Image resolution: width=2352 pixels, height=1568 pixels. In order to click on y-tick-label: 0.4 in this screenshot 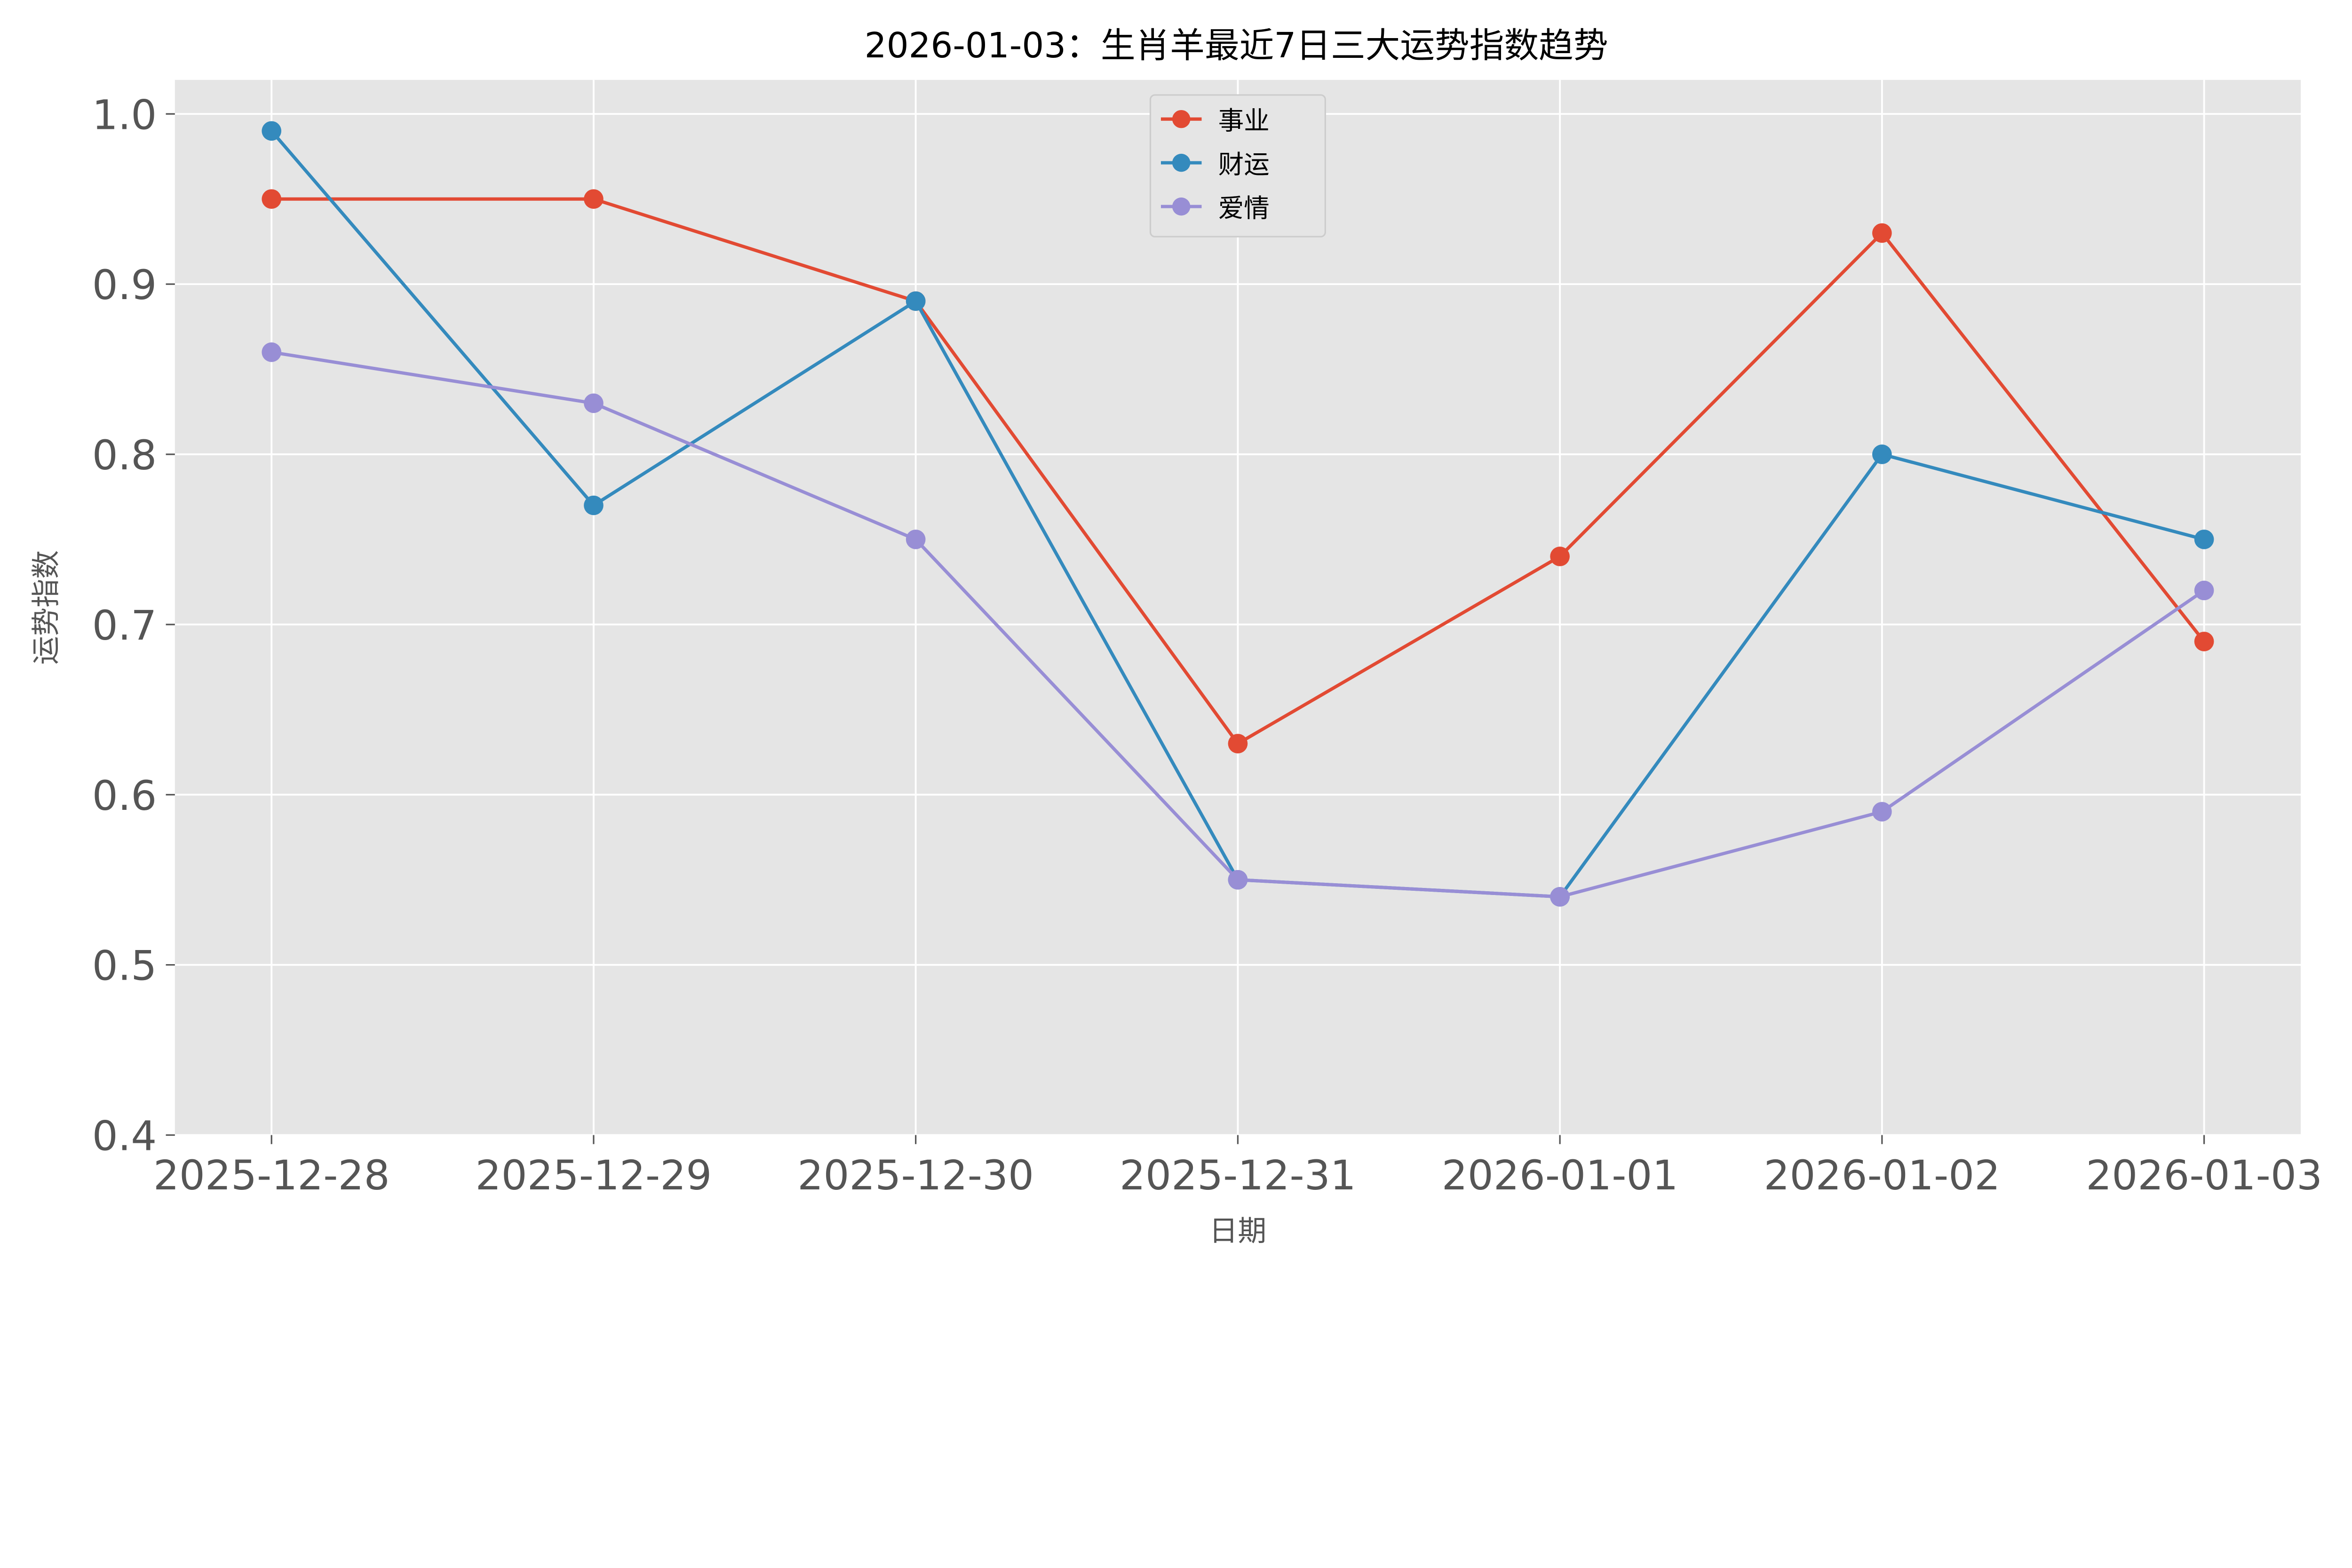, I will do `click(124, 1136)`.